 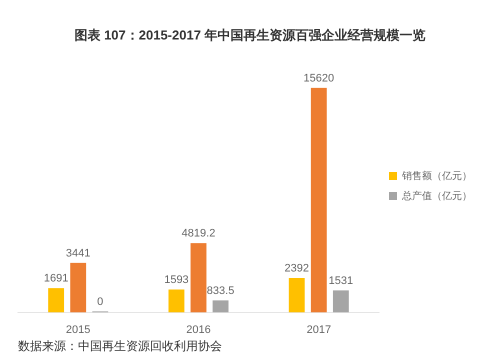 What do you see at coordinates (250, 34) in the screenshot?
I see `chart-title: 图表 107：2015-2017 年中国再生资源百强企业经营规模一览` at bounding box center [250, 34].